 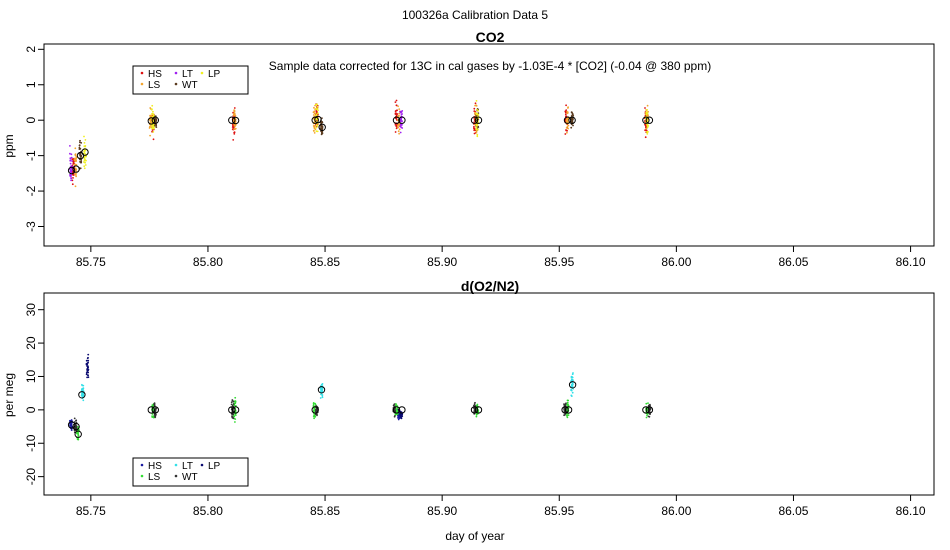 What do you see at coordinates (142, 84) in the screenshot?
I see `co2-legend-marker-ls` at bounding box center [142, 84].